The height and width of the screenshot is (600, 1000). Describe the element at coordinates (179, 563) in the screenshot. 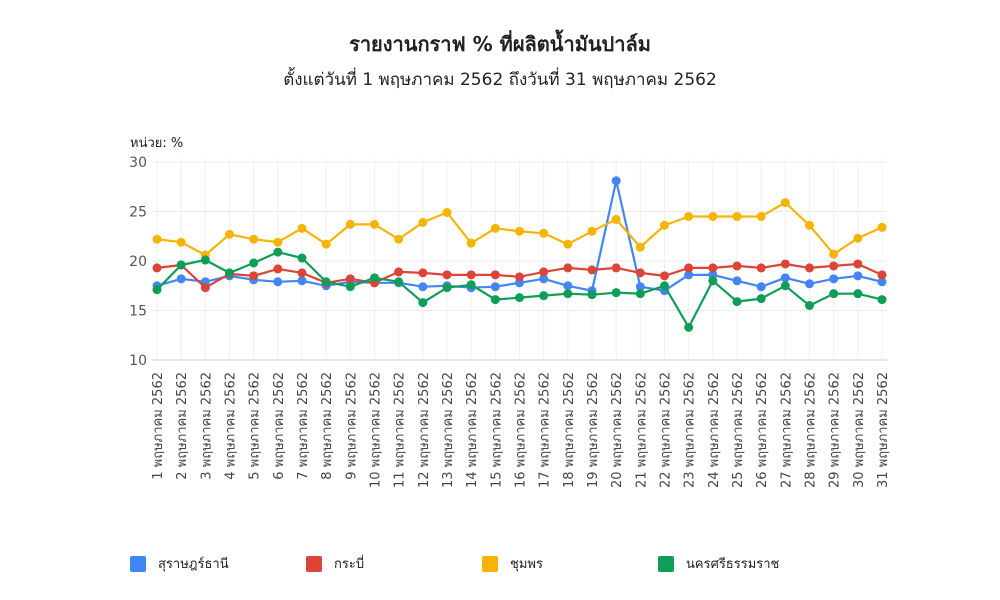

I see `legend-item: สุราษฎร์ธานี` at that location.